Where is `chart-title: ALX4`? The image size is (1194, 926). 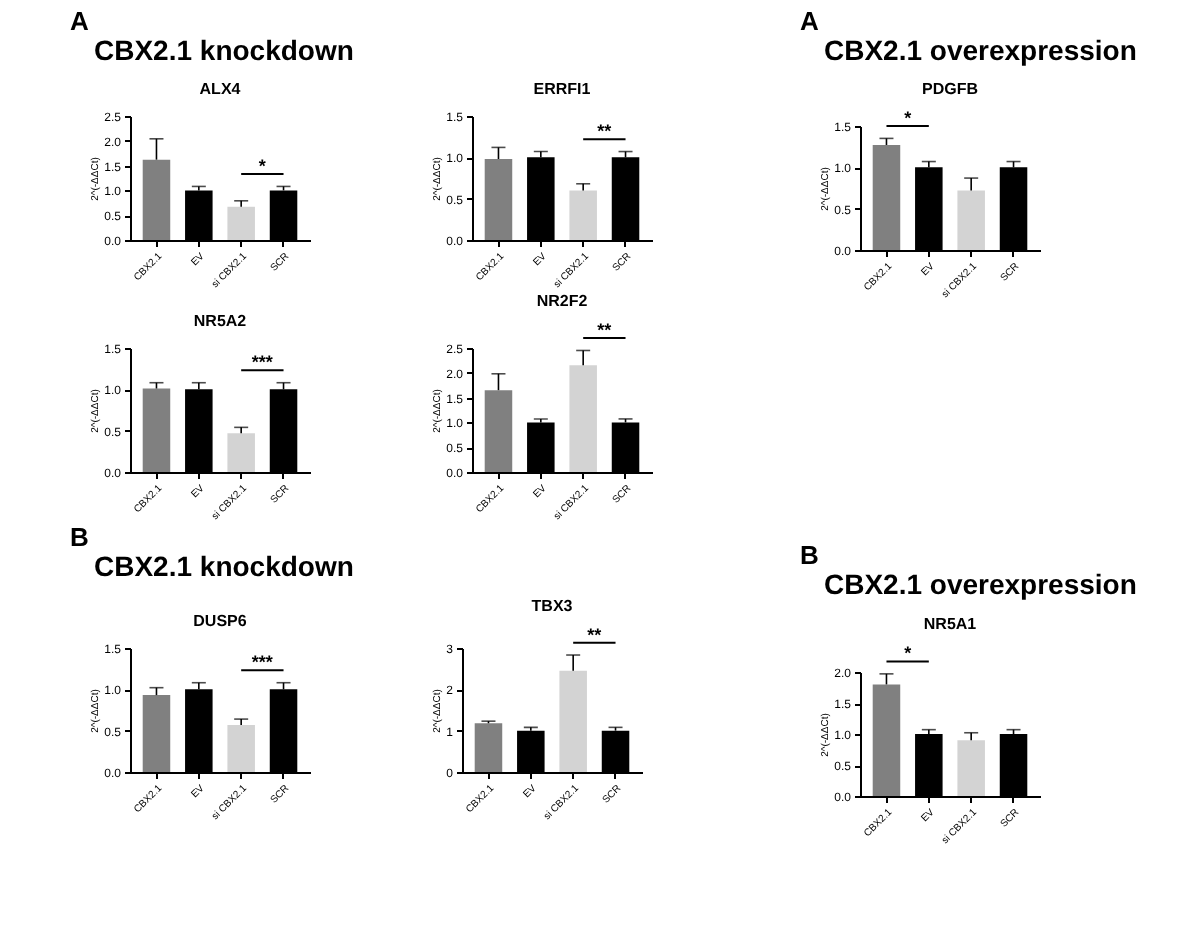 chart-title: ALX4 is located at coordinates (220, 89).